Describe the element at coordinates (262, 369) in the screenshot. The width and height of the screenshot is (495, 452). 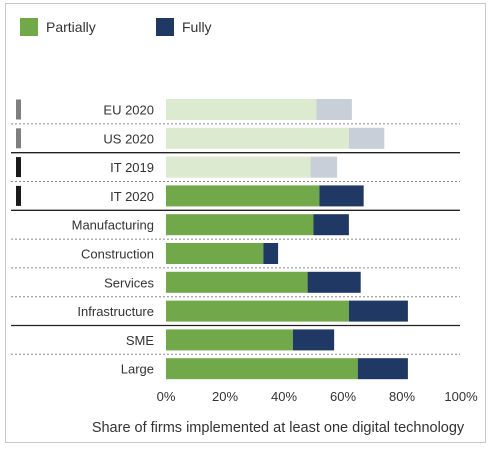
I see `bar-partially-large` at that location.